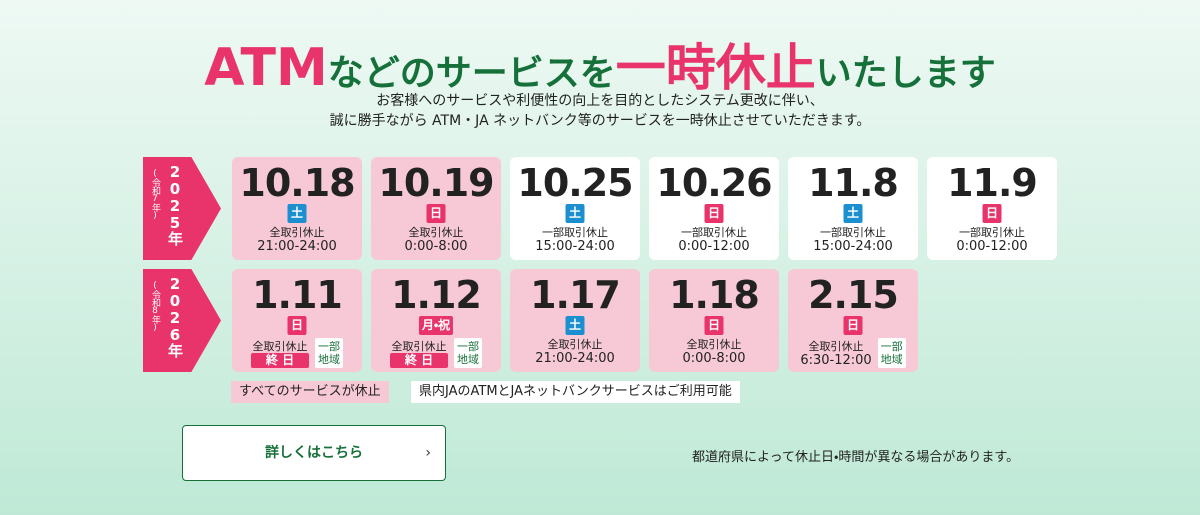 The width and height of the screenshot is (1200, 515). What do you see at coordinates (155, 306) in the screenshot?
I see `era: (令和8年)` at bounding box center [155, 306].